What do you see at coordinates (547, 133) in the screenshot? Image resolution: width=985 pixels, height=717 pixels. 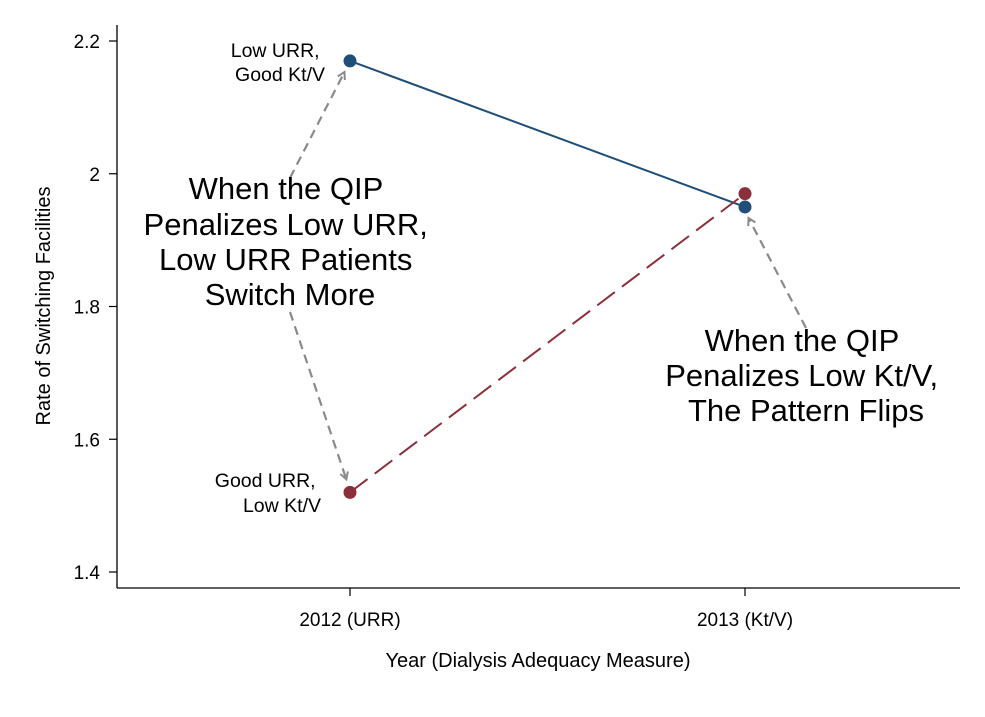 I see `series-0-line` at bounding box center [547, 133].